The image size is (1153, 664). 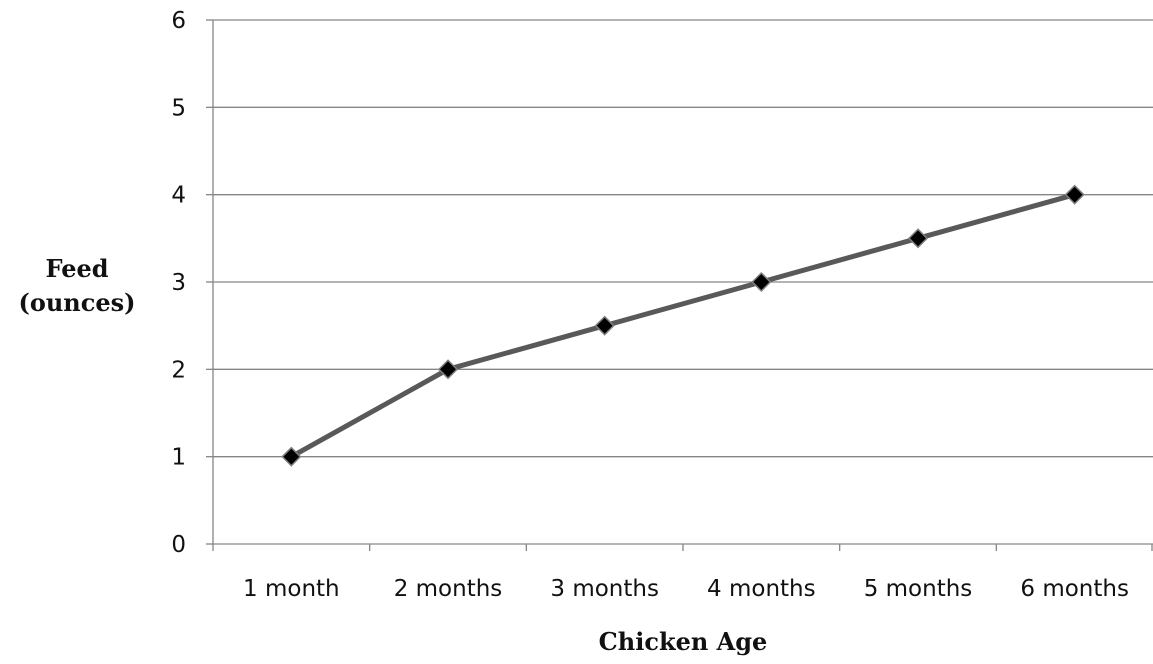 I want to click on y-tick-label: 3, so click(x=178, y=283).